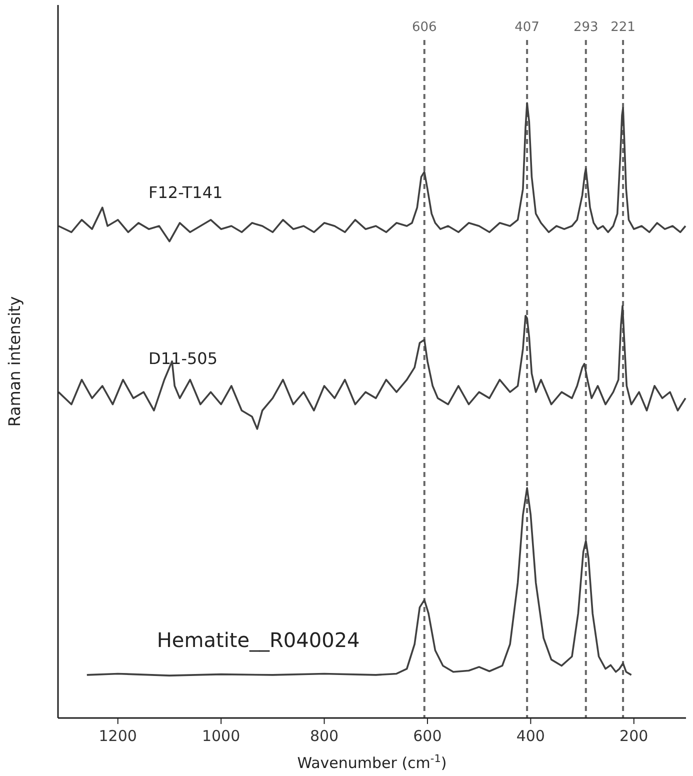 This screenshot has height=776, width=693. Describe the element at coordinates (324, 736) in the screenshot. I see `x-tick-label: 800` at that location.